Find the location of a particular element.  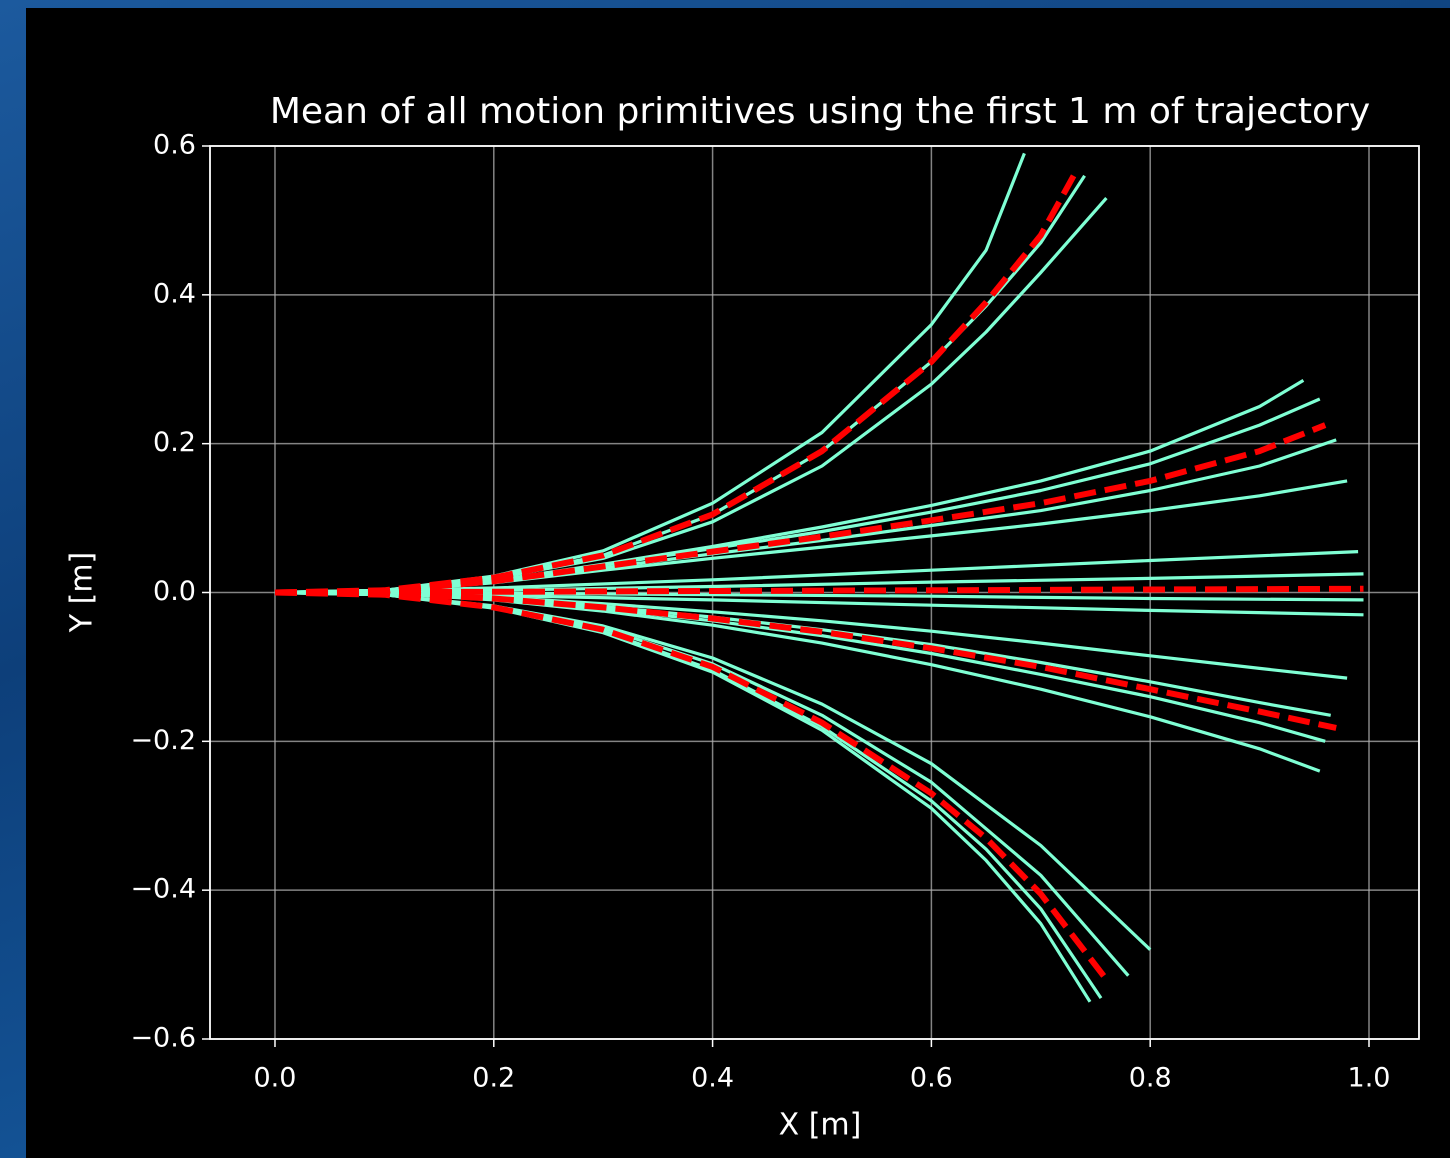

y-axis-label: Y [m] is located at coordinates (82, 593).